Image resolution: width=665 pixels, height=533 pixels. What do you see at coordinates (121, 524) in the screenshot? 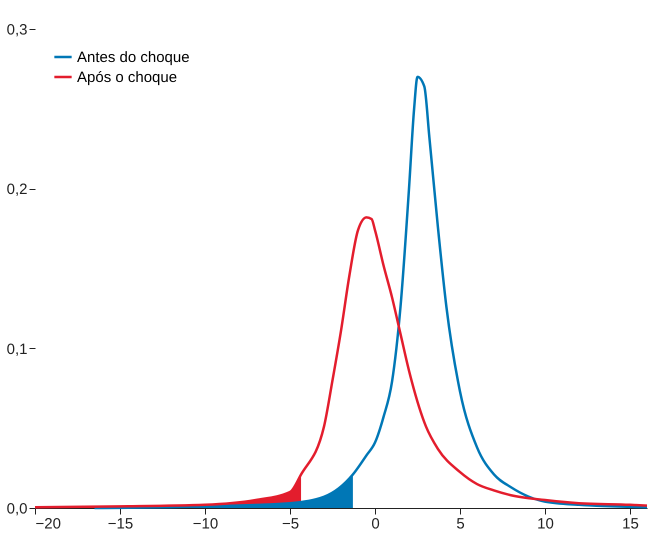
I see `x-tick-label: −15` at bounding box center [121, 524].